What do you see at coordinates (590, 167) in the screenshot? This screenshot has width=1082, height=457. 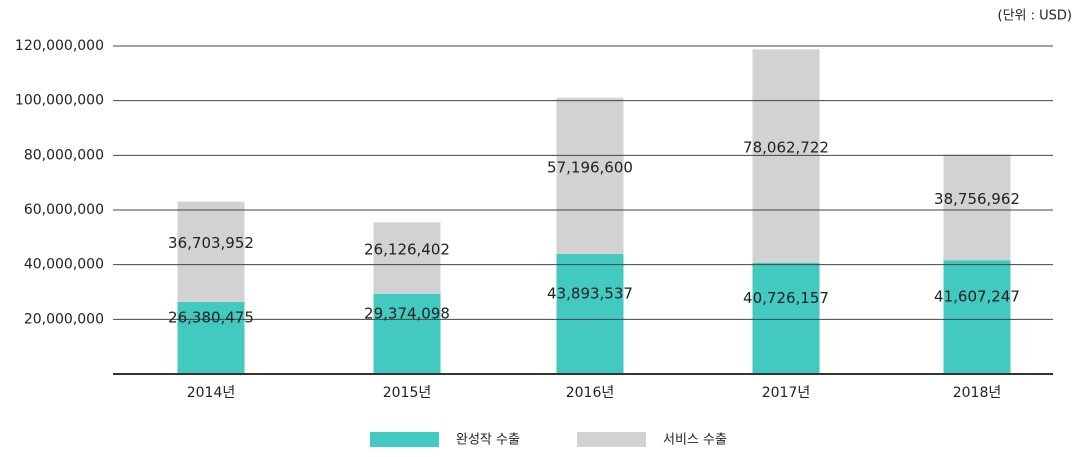 I see `value-label: 57,196,600` at bounding box center [590, 167].